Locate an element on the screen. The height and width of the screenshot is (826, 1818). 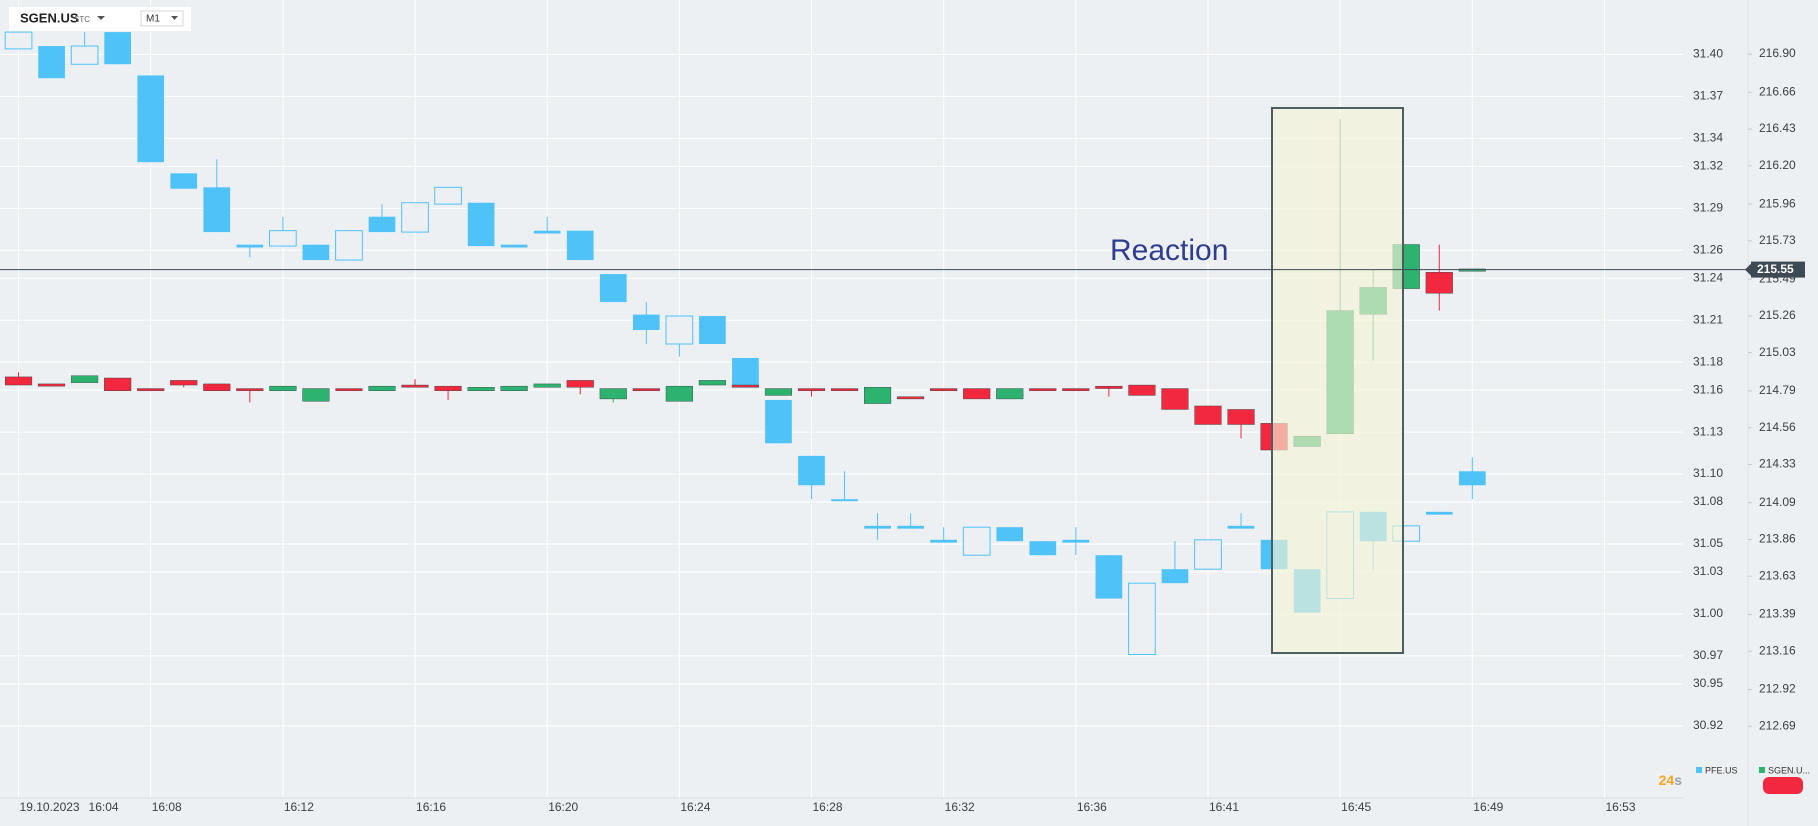
y-tick-label: 30.92 is located at coordinates (1708, 725).